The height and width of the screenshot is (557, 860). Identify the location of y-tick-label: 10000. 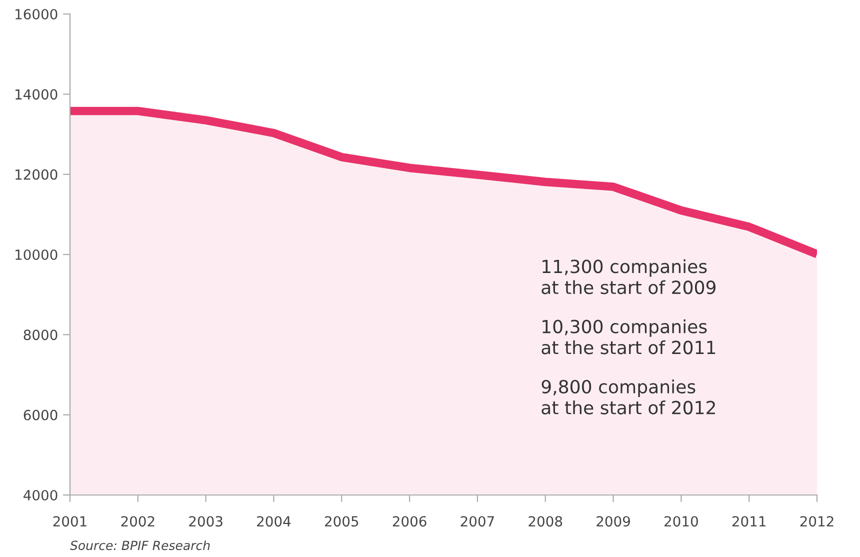
(37, 254).